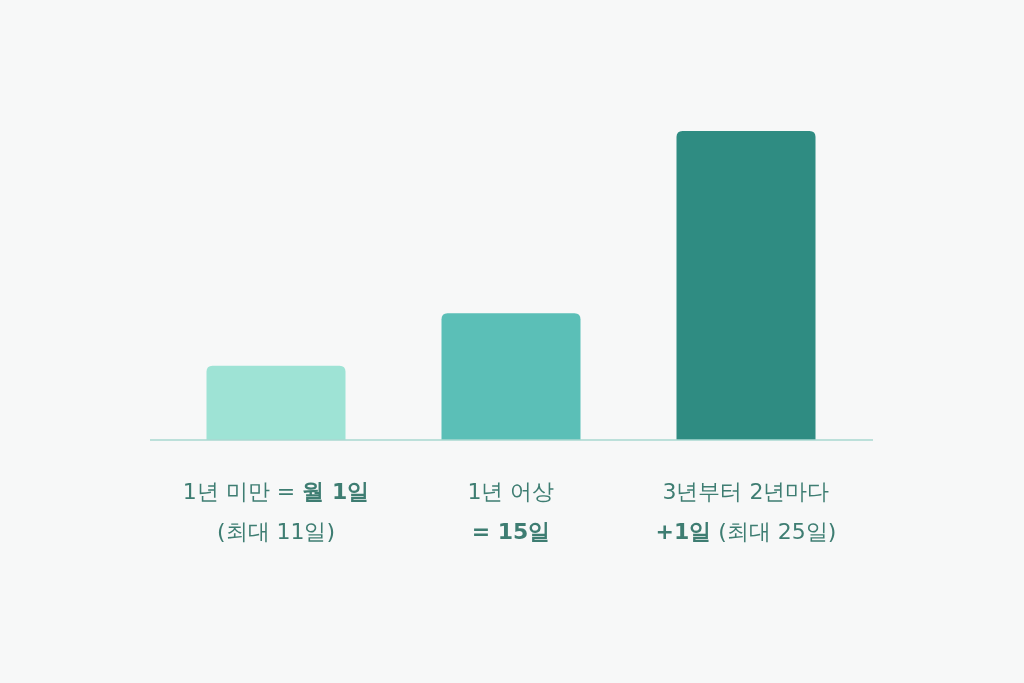 Image resolution: width=1024 pixels, height=683 pixels. I want to click on x-tick-label: 1년 어상 = 15일, so click(511, 511).